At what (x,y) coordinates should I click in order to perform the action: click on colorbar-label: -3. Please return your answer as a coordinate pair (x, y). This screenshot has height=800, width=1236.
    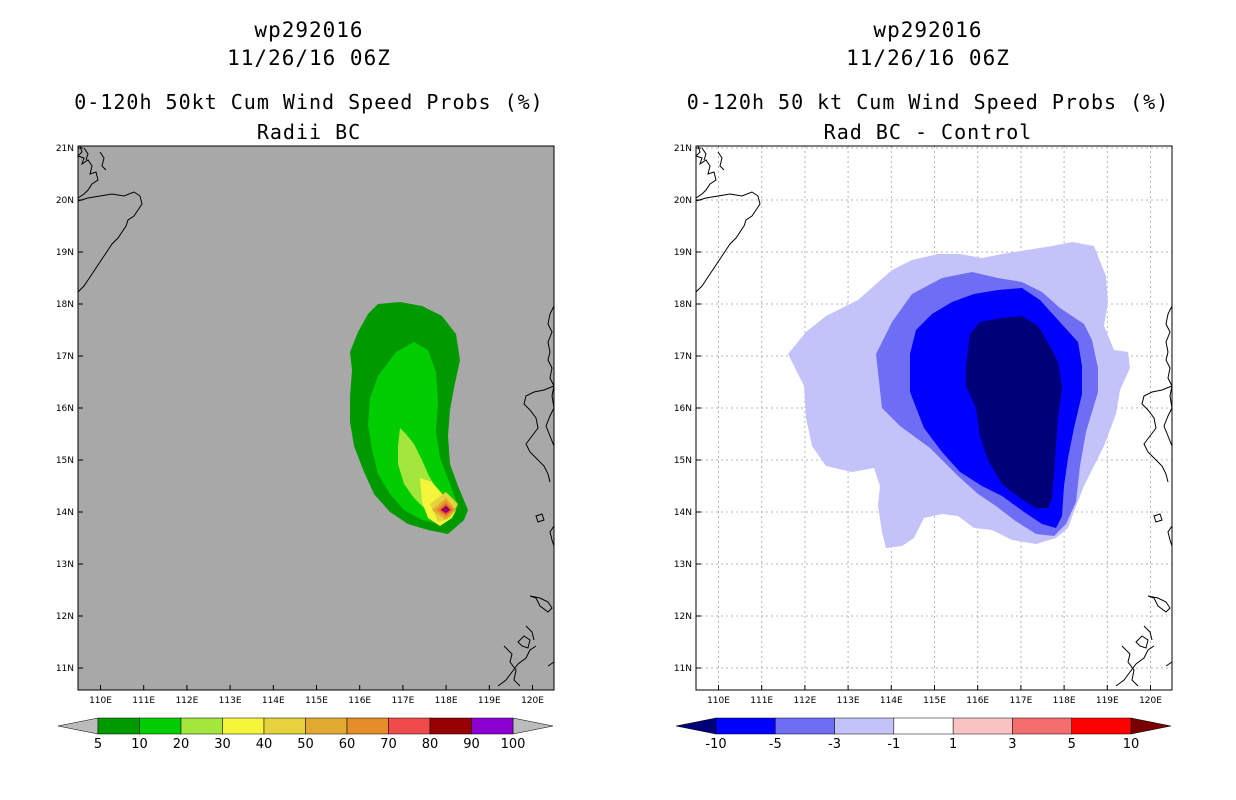
    Looking at the image, I should click on (834, 744).